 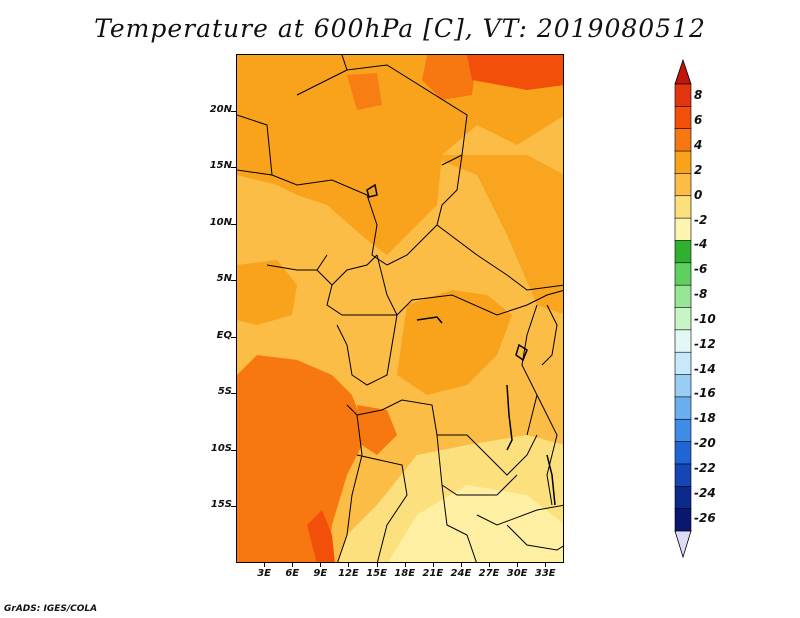 What do you see at coordinates (264, 573) in the screenshot?
I see `lon-tick-label: 3E` at bounding box center [264, 573].